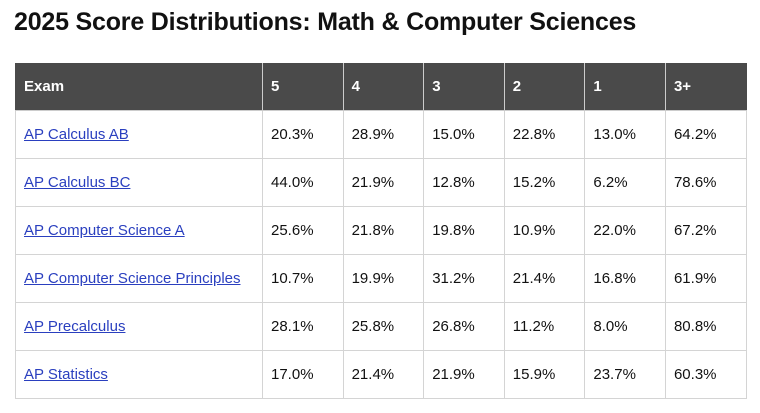 Image resolution: width=760 pixels, height=413 pixels. Describe the element at coordinates (625, 134) in the screenshot. I see `score-1-cell: 13.0%` at that location.